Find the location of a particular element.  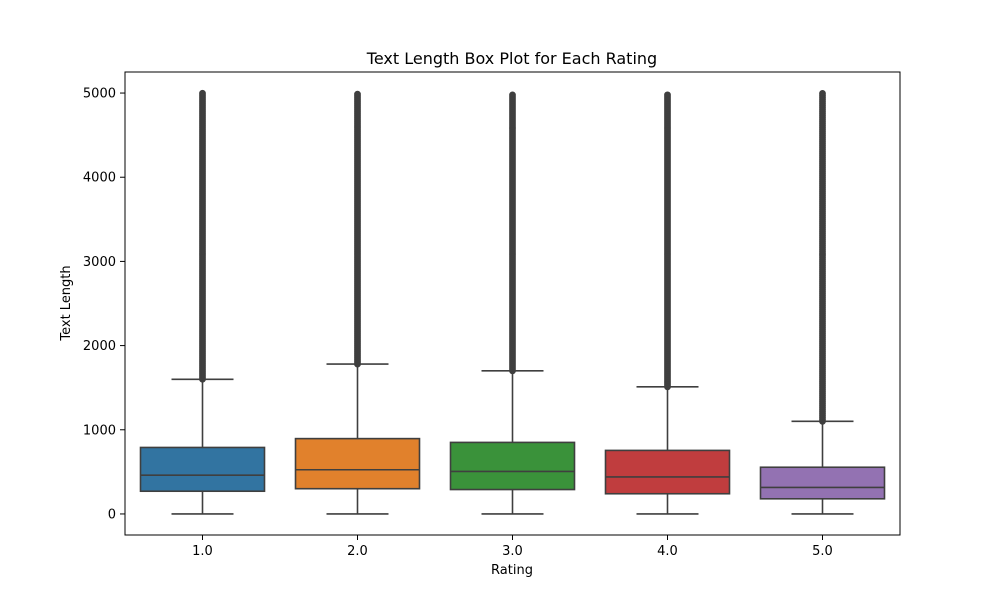

x-tick-label: 5.0 is located at coordinates (822, 551).